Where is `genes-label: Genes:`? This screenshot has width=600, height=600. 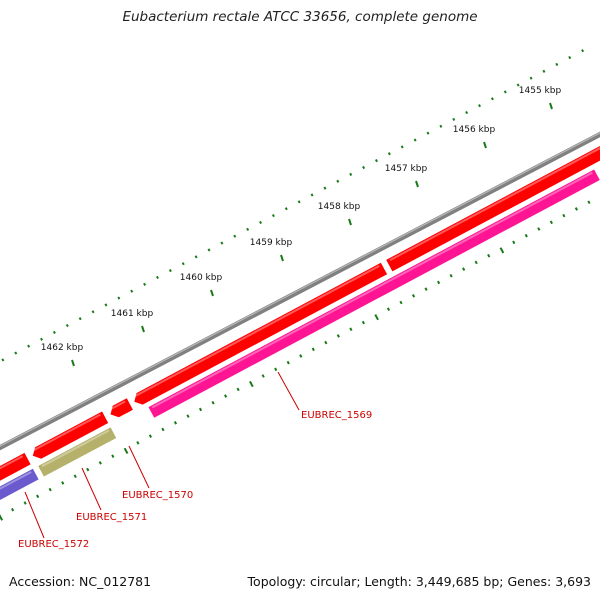
genes-label: Genes: is located at coordinates (529, 581).